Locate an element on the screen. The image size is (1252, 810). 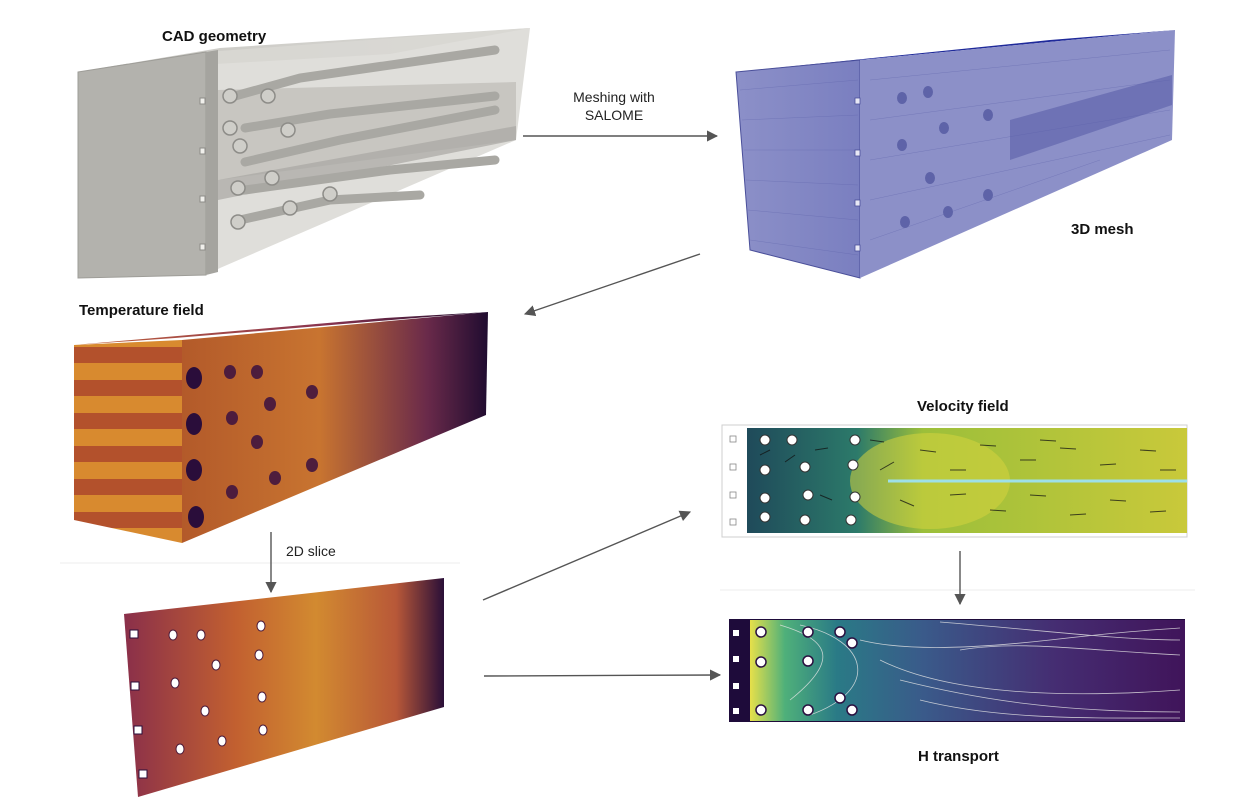
cad-geometry-render is located at coordinates (303, 153).